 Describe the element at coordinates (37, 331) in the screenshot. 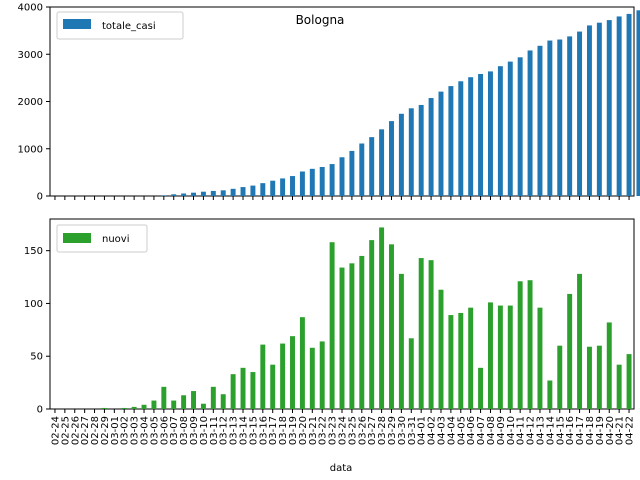

I see `y-axis-ticks: 0 50 100 150` at that location.